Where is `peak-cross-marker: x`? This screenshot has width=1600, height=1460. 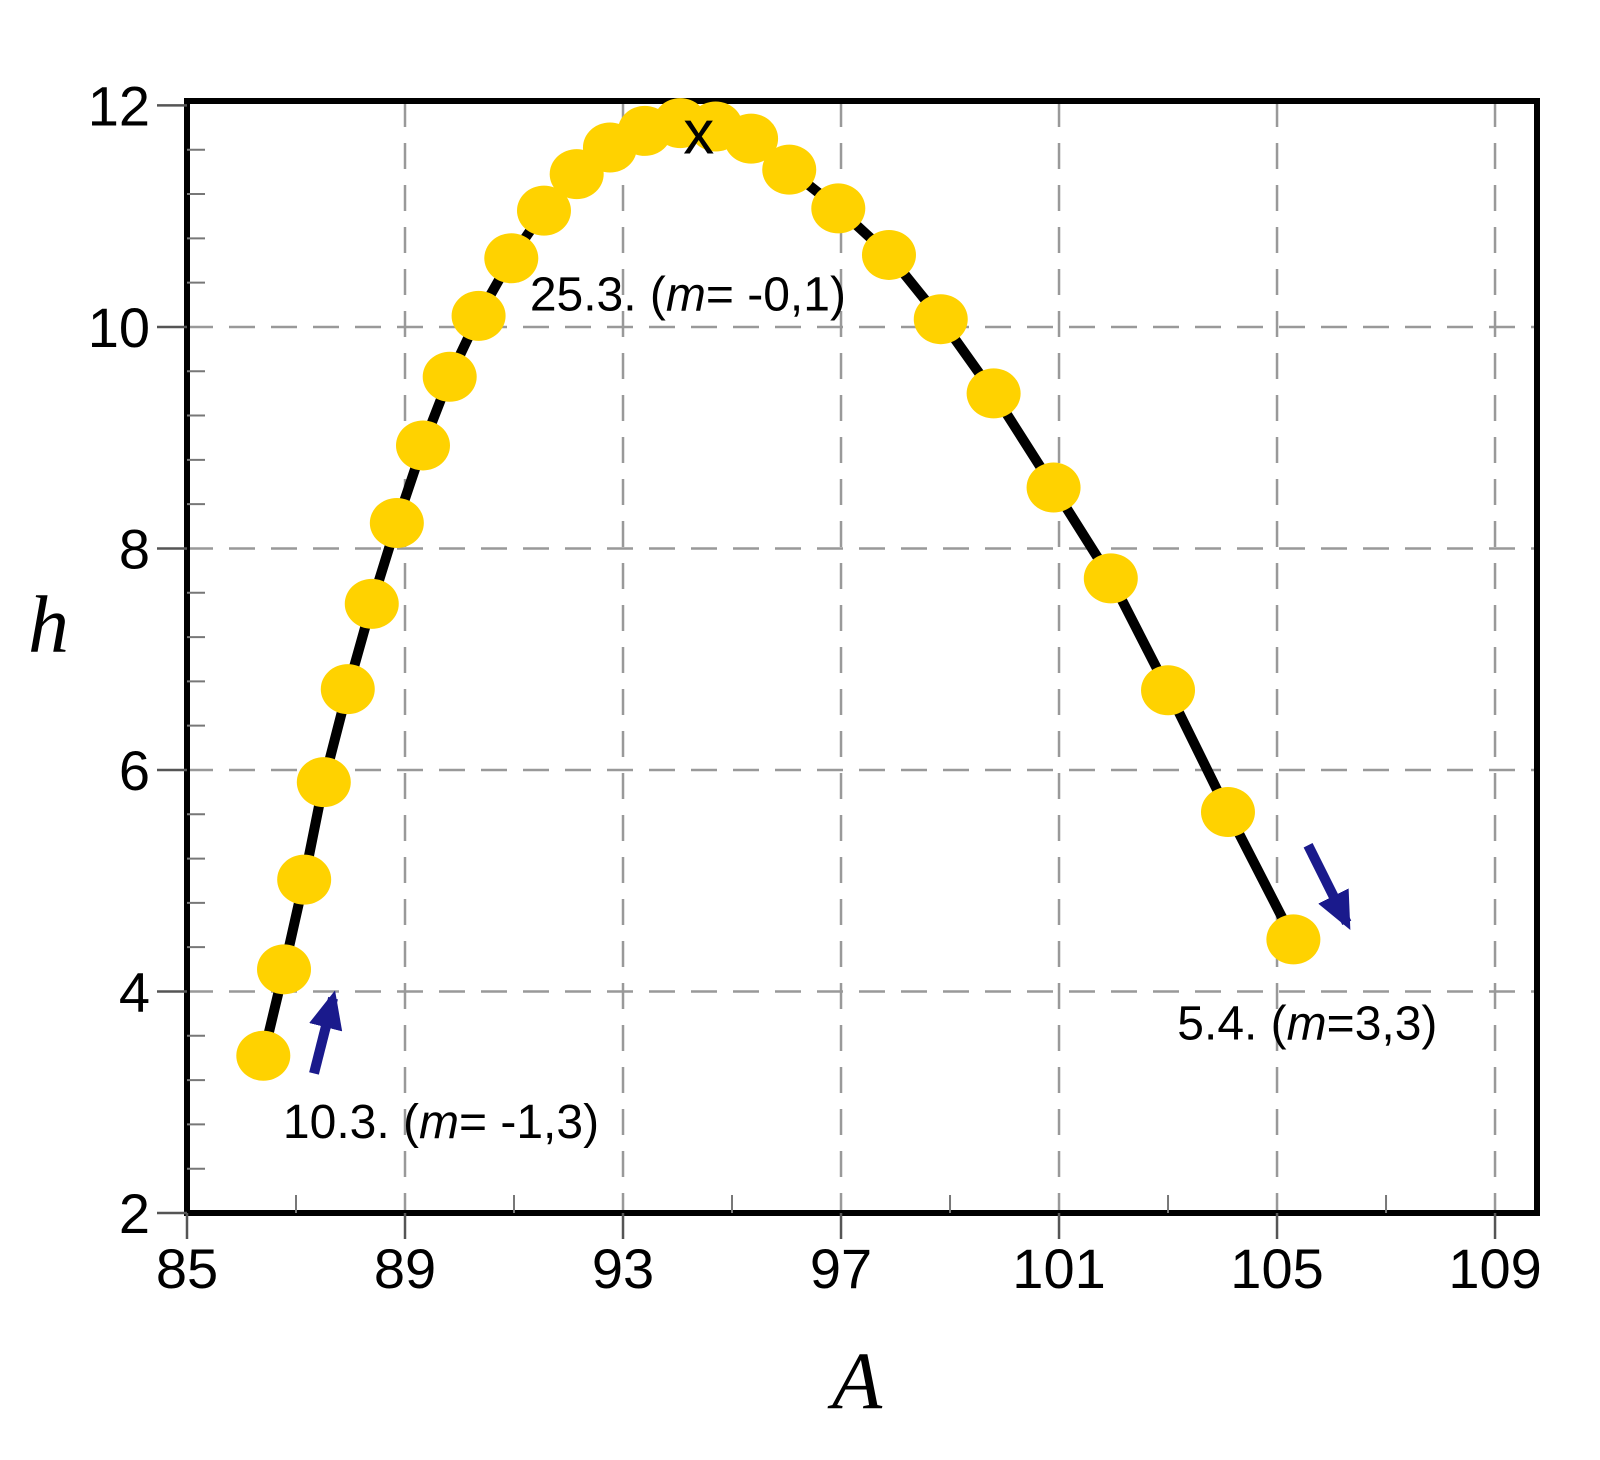 peak-cross-marker: x is located at coordinates (698, 133).